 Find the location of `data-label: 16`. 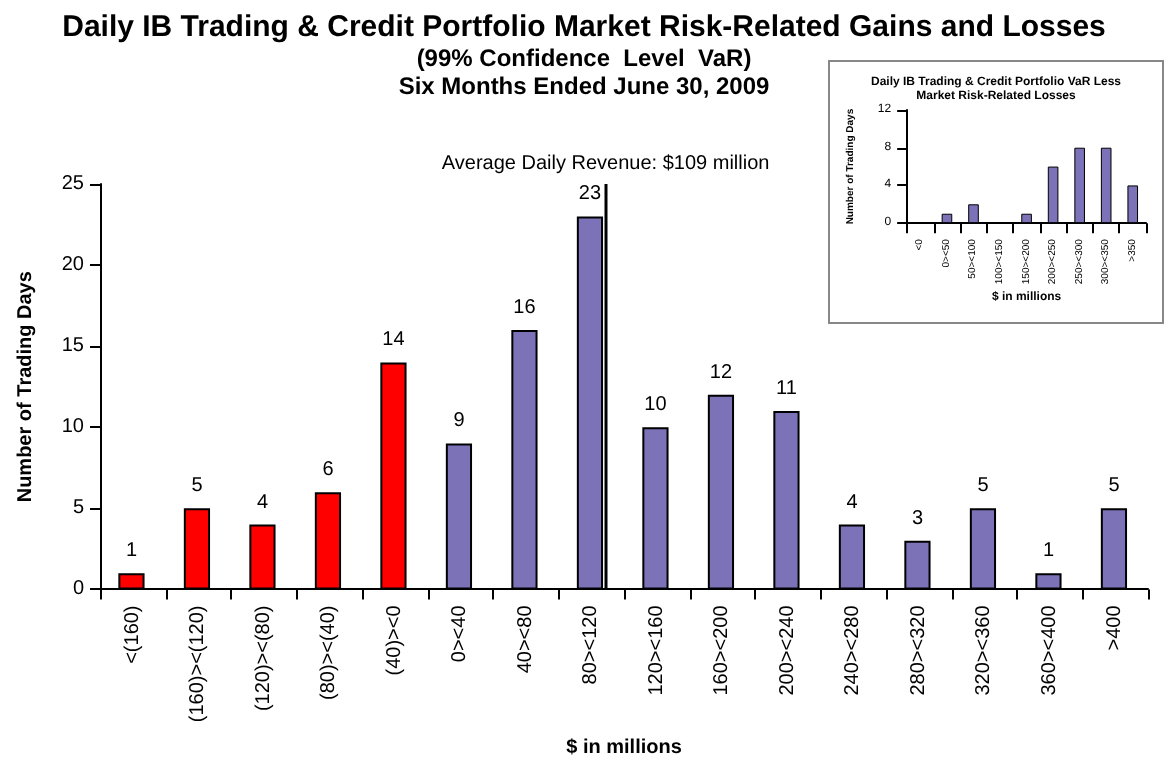

data-label: 16 is located at coordinates (525, 307).